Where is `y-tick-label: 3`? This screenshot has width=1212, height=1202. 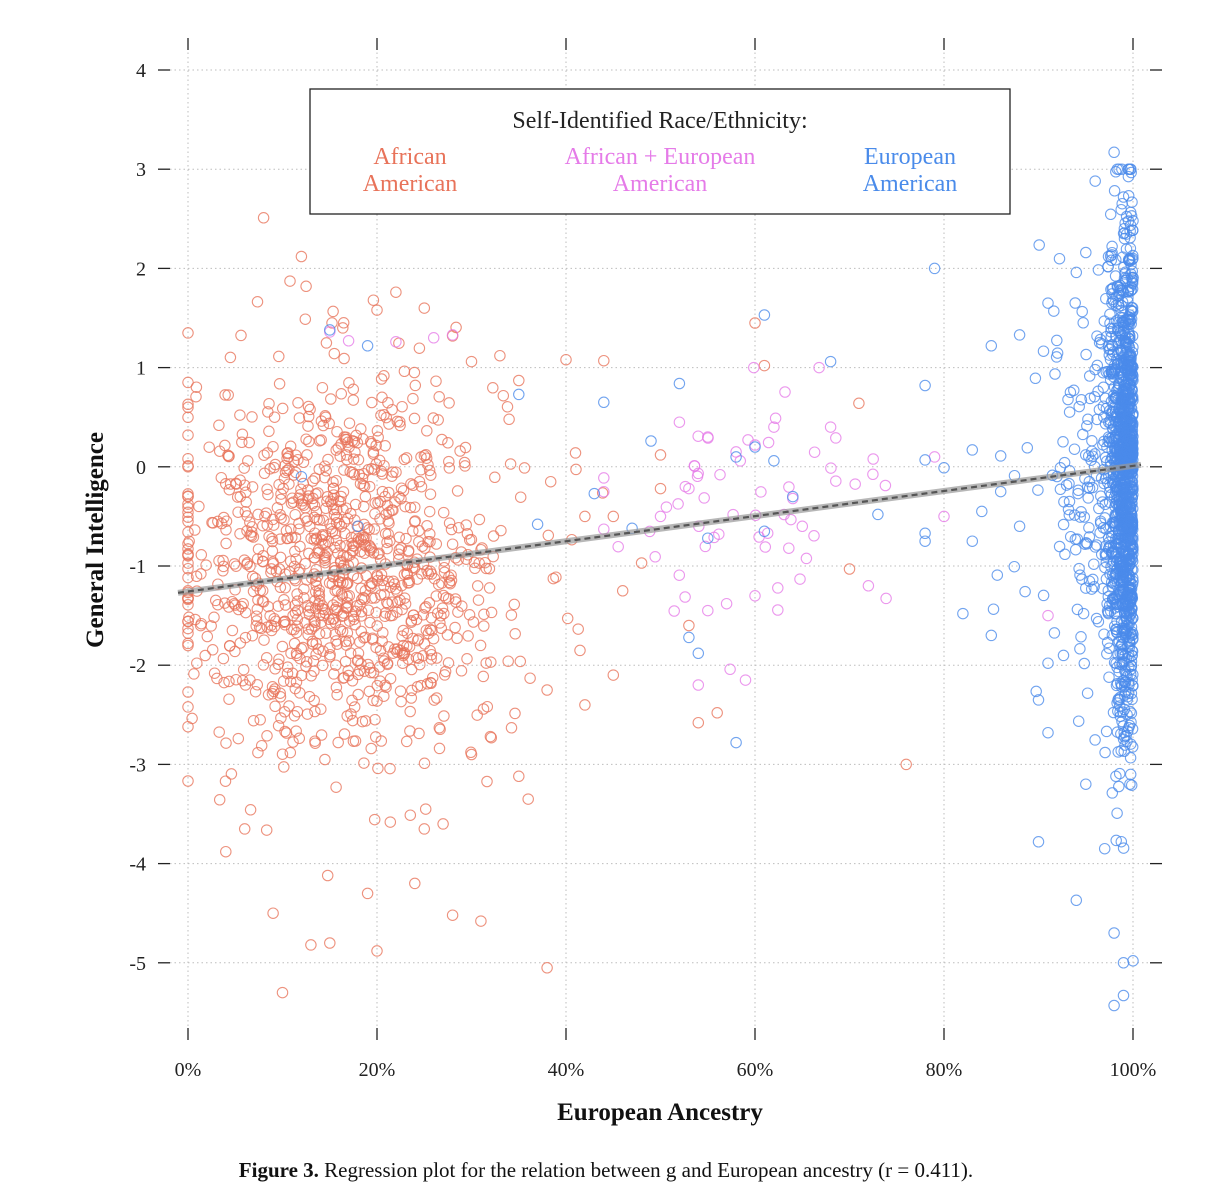 y-tick-label: 3 is located at coordinates (141, 170).